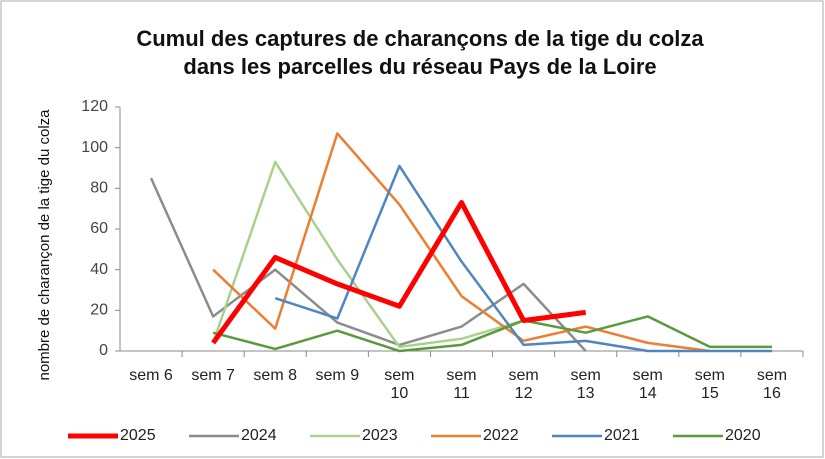 This screenshot has height=459, width=825. Describe the element at coordinates (380, 435) in the screenshot. I see `legend-label: 2023` at that location.